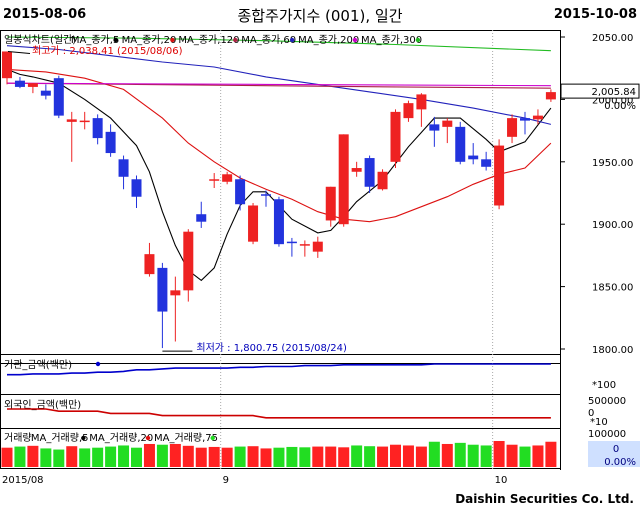 This screenshot has width=640, height=512. What do you see at coordinates (612, 288) in the screenshot?
I see `price-tick-label: 1850.00` at bounding box center [612, 288].